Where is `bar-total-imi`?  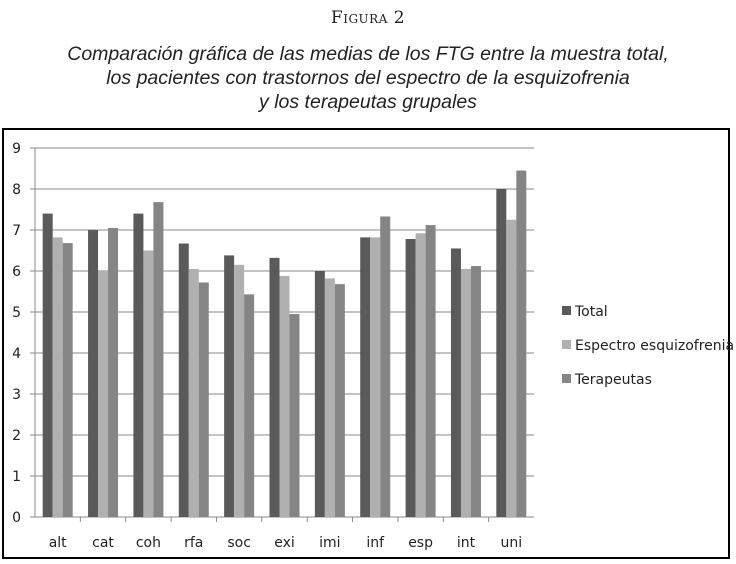 bar-total-imi is located at coordinates (319, 394).